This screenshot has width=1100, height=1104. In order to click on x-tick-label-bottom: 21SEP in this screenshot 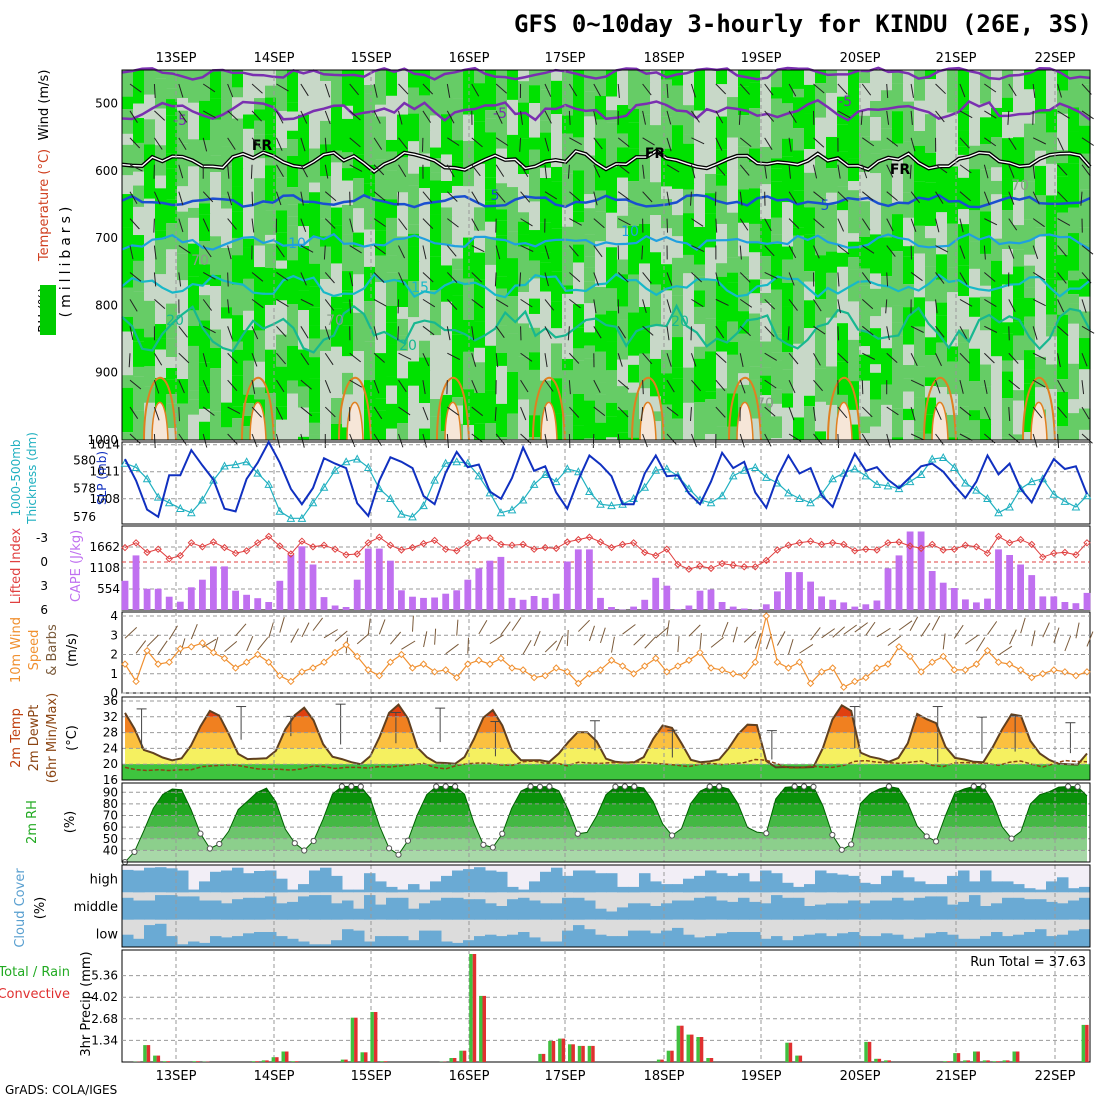, I will do `click(956, 1076)`.